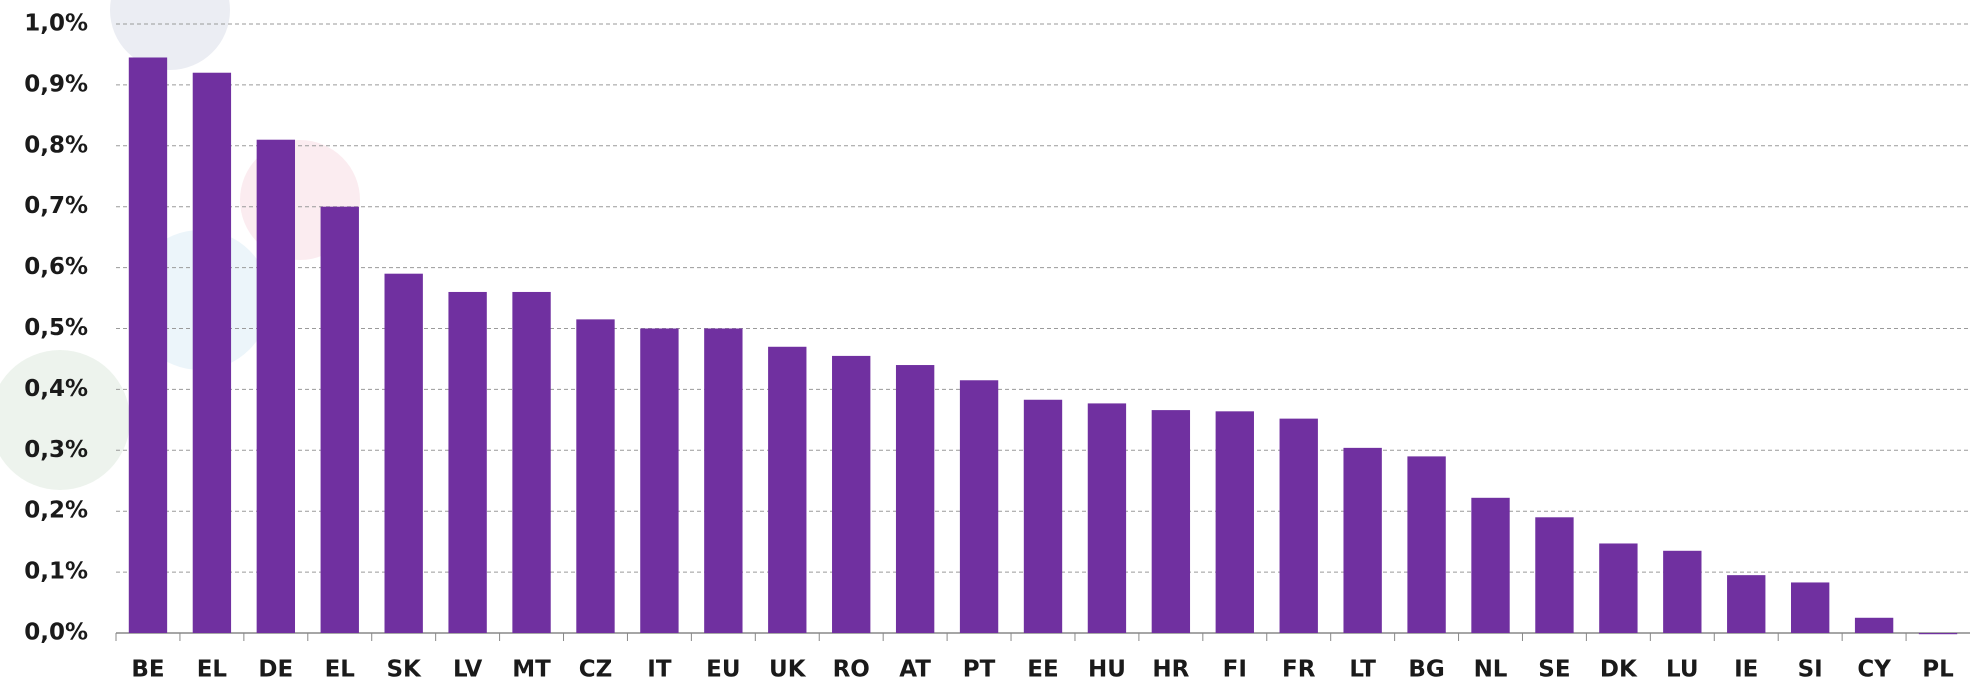  Describe the element at coordinates (56, 24) in the screenshot. I see `y-tick-label: 1,0%` at that location.